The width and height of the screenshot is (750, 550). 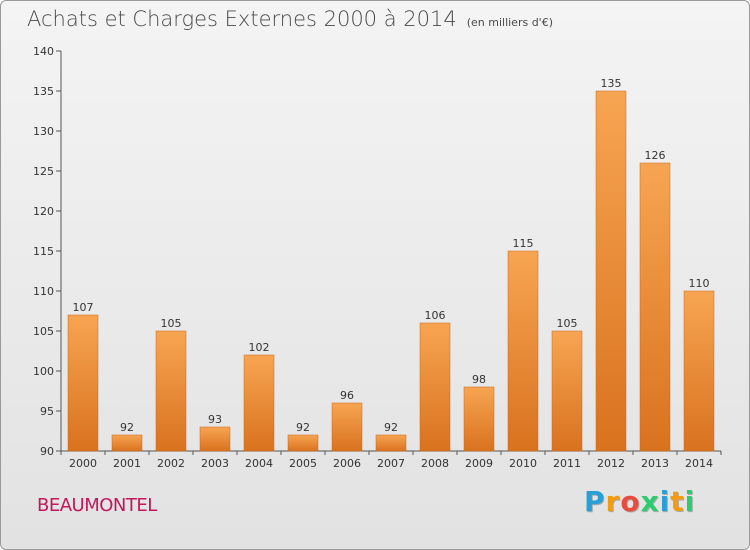 I want to click on bar-2014, so click(x=699, y=371).